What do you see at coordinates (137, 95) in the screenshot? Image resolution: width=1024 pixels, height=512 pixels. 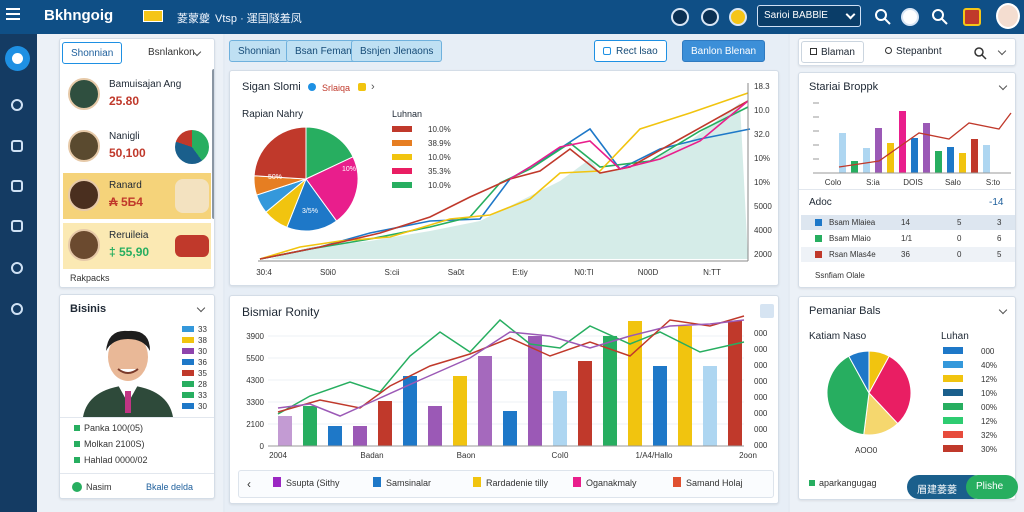 I see `contact-row: Bamuisajan Ang 25.80` at bounding box center [137, 95].